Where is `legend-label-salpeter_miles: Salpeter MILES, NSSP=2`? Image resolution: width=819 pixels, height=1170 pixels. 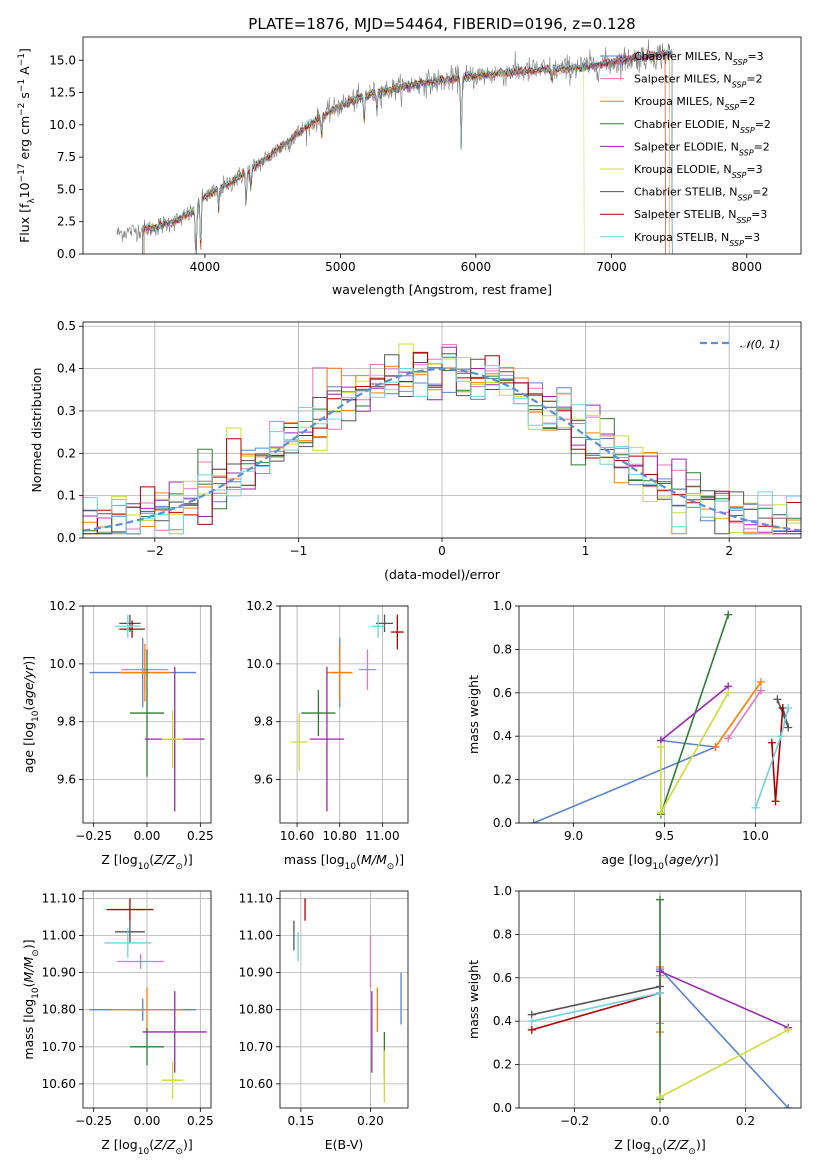
legend-label-salpeter_miles: Salpeter MILES, NSSP=2 is located at coordinates (698, 81).